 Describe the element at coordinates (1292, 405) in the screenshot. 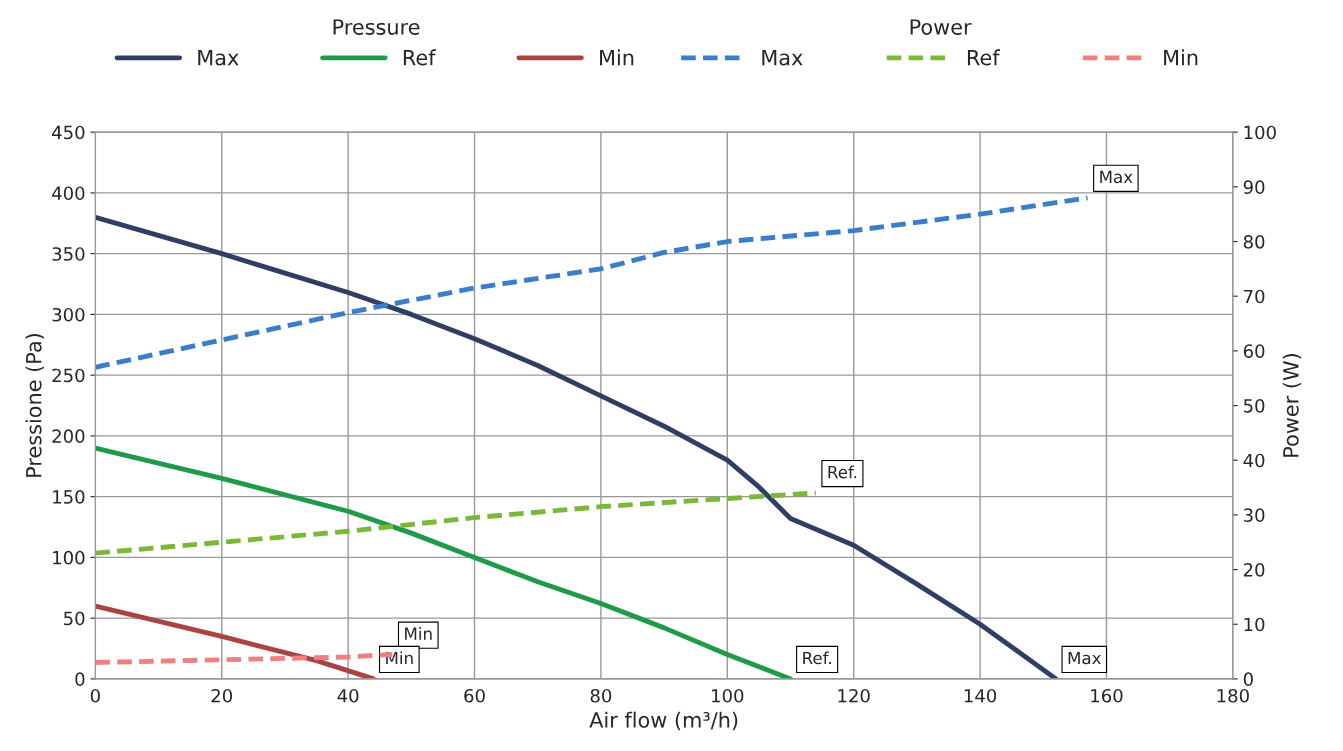

I see `y2-axis-title: Power (W)` at that location.